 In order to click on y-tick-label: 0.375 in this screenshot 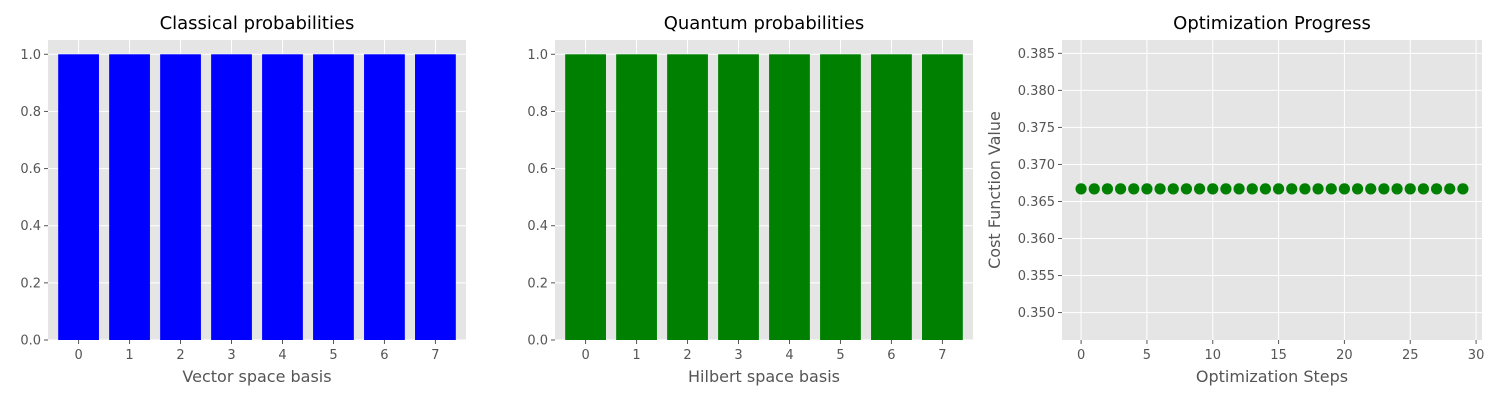, I will do `click(1036, 128)`.